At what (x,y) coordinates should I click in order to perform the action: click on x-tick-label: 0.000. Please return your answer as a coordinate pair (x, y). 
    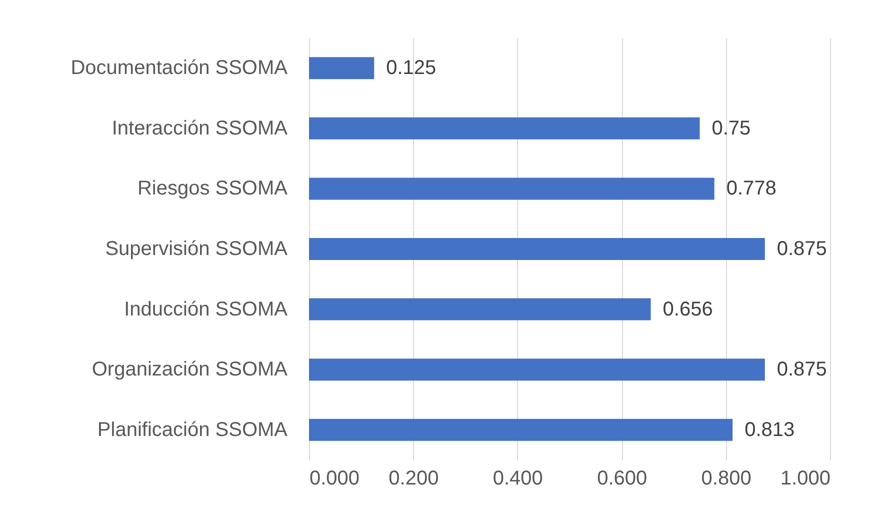
    Looking at the image, I should click on (335, 479).